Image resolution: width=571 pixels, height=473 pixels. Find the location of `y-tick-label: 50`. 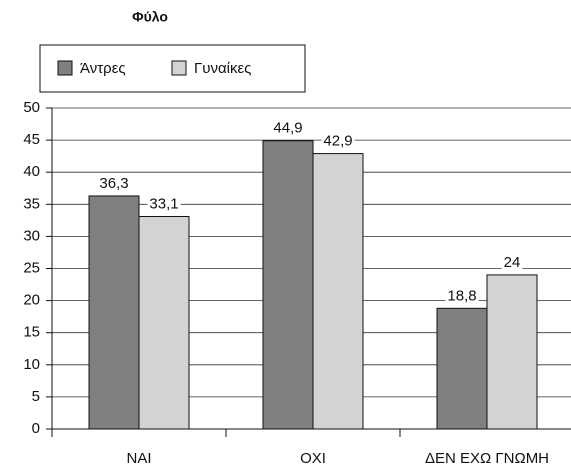

y-tick-label: 50 is located at coordinates (31, 107).